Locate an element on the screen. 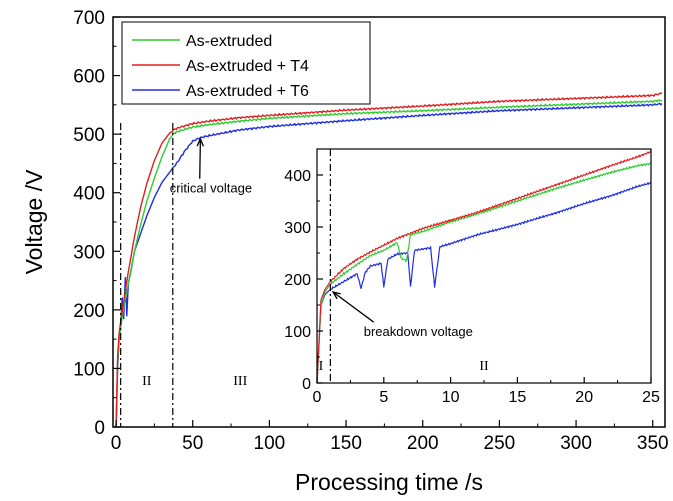  inset-xtick-label-5: 5 is located at coordinates (383, 397).